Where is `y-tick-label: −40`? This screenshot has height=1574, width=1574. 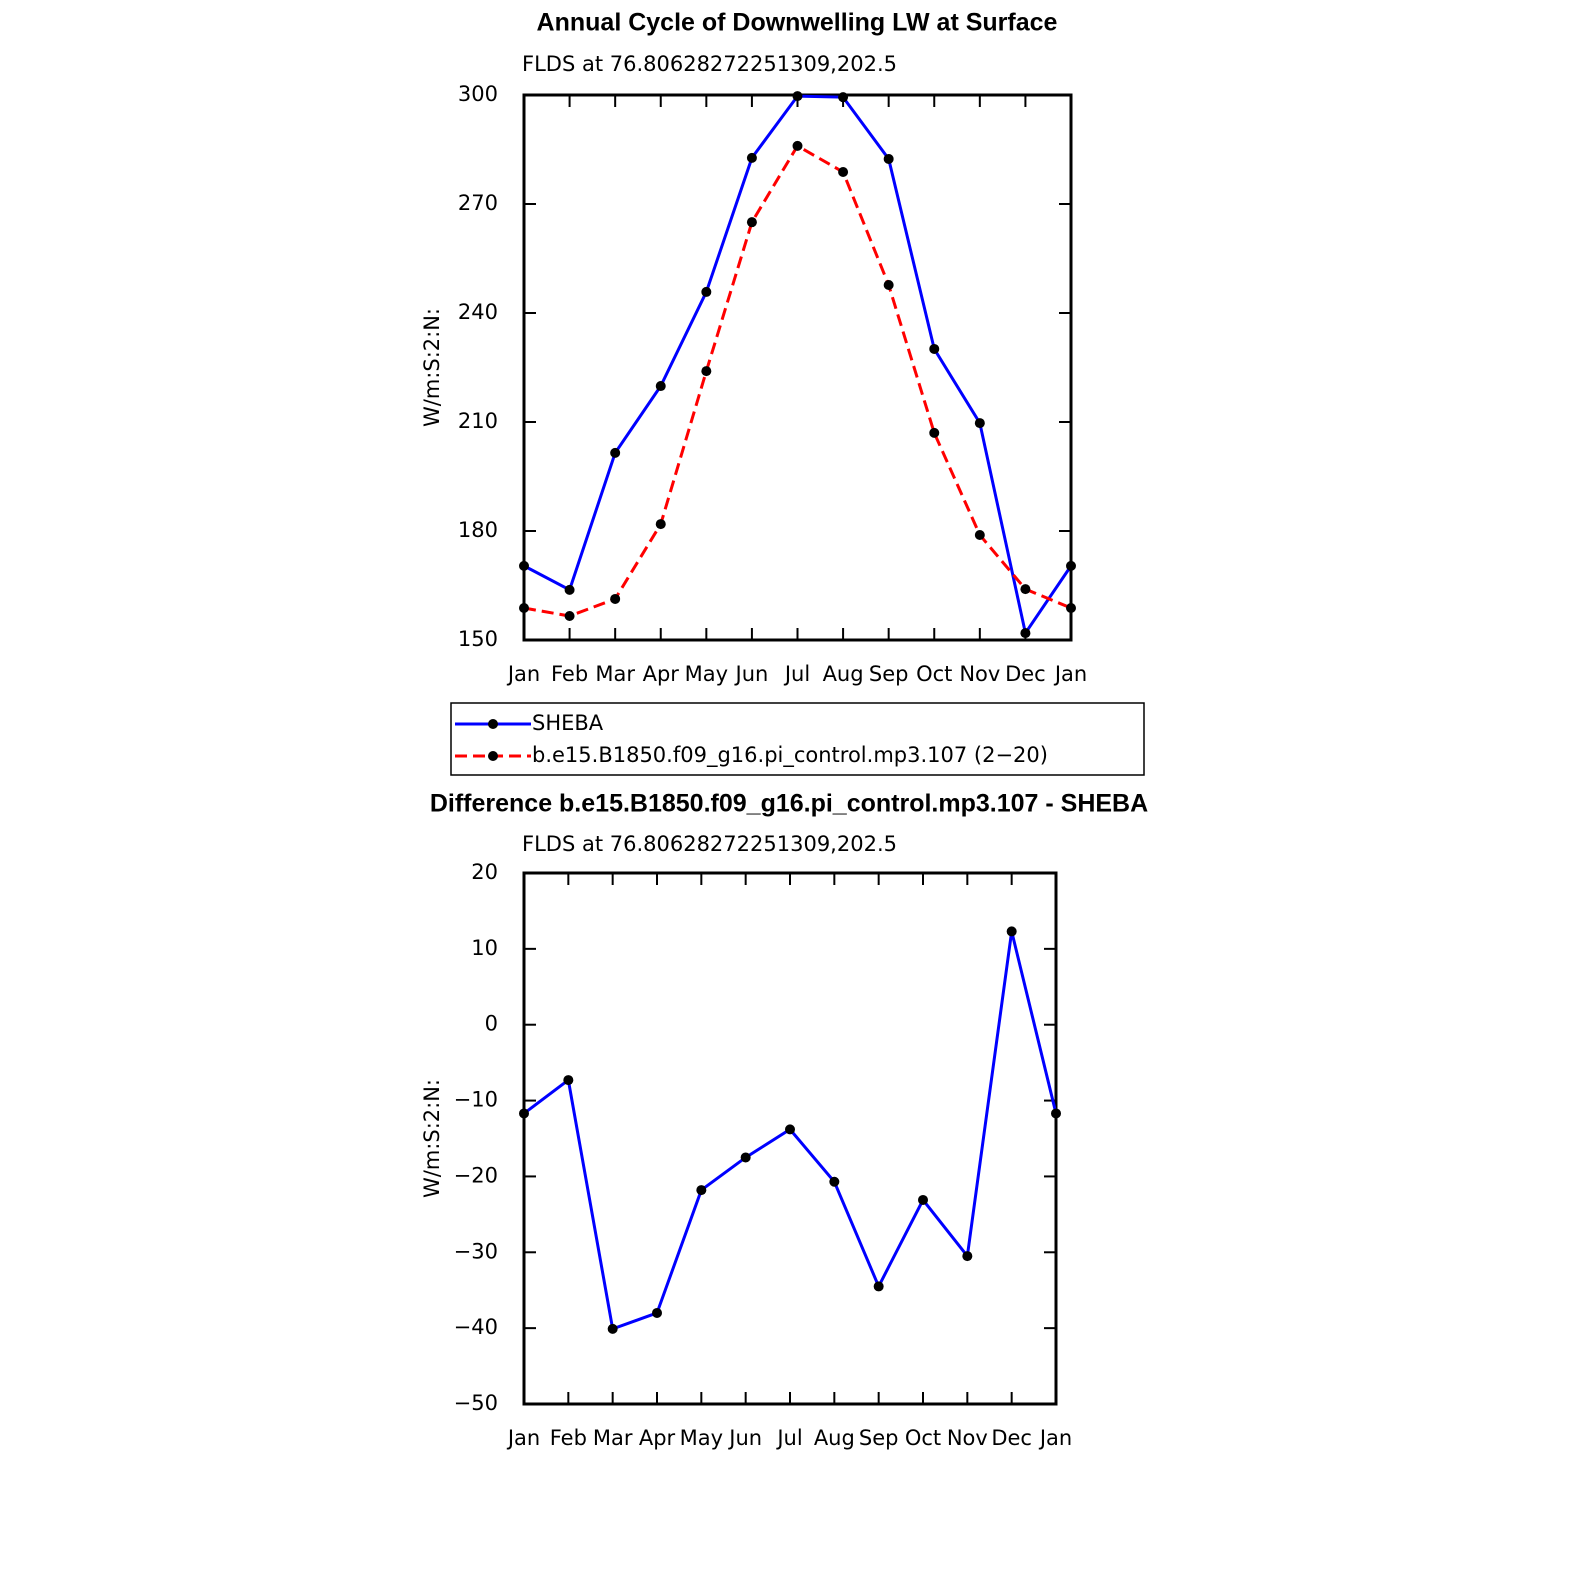
y-tick-label: −40 is located at coordinates (476, 1327).